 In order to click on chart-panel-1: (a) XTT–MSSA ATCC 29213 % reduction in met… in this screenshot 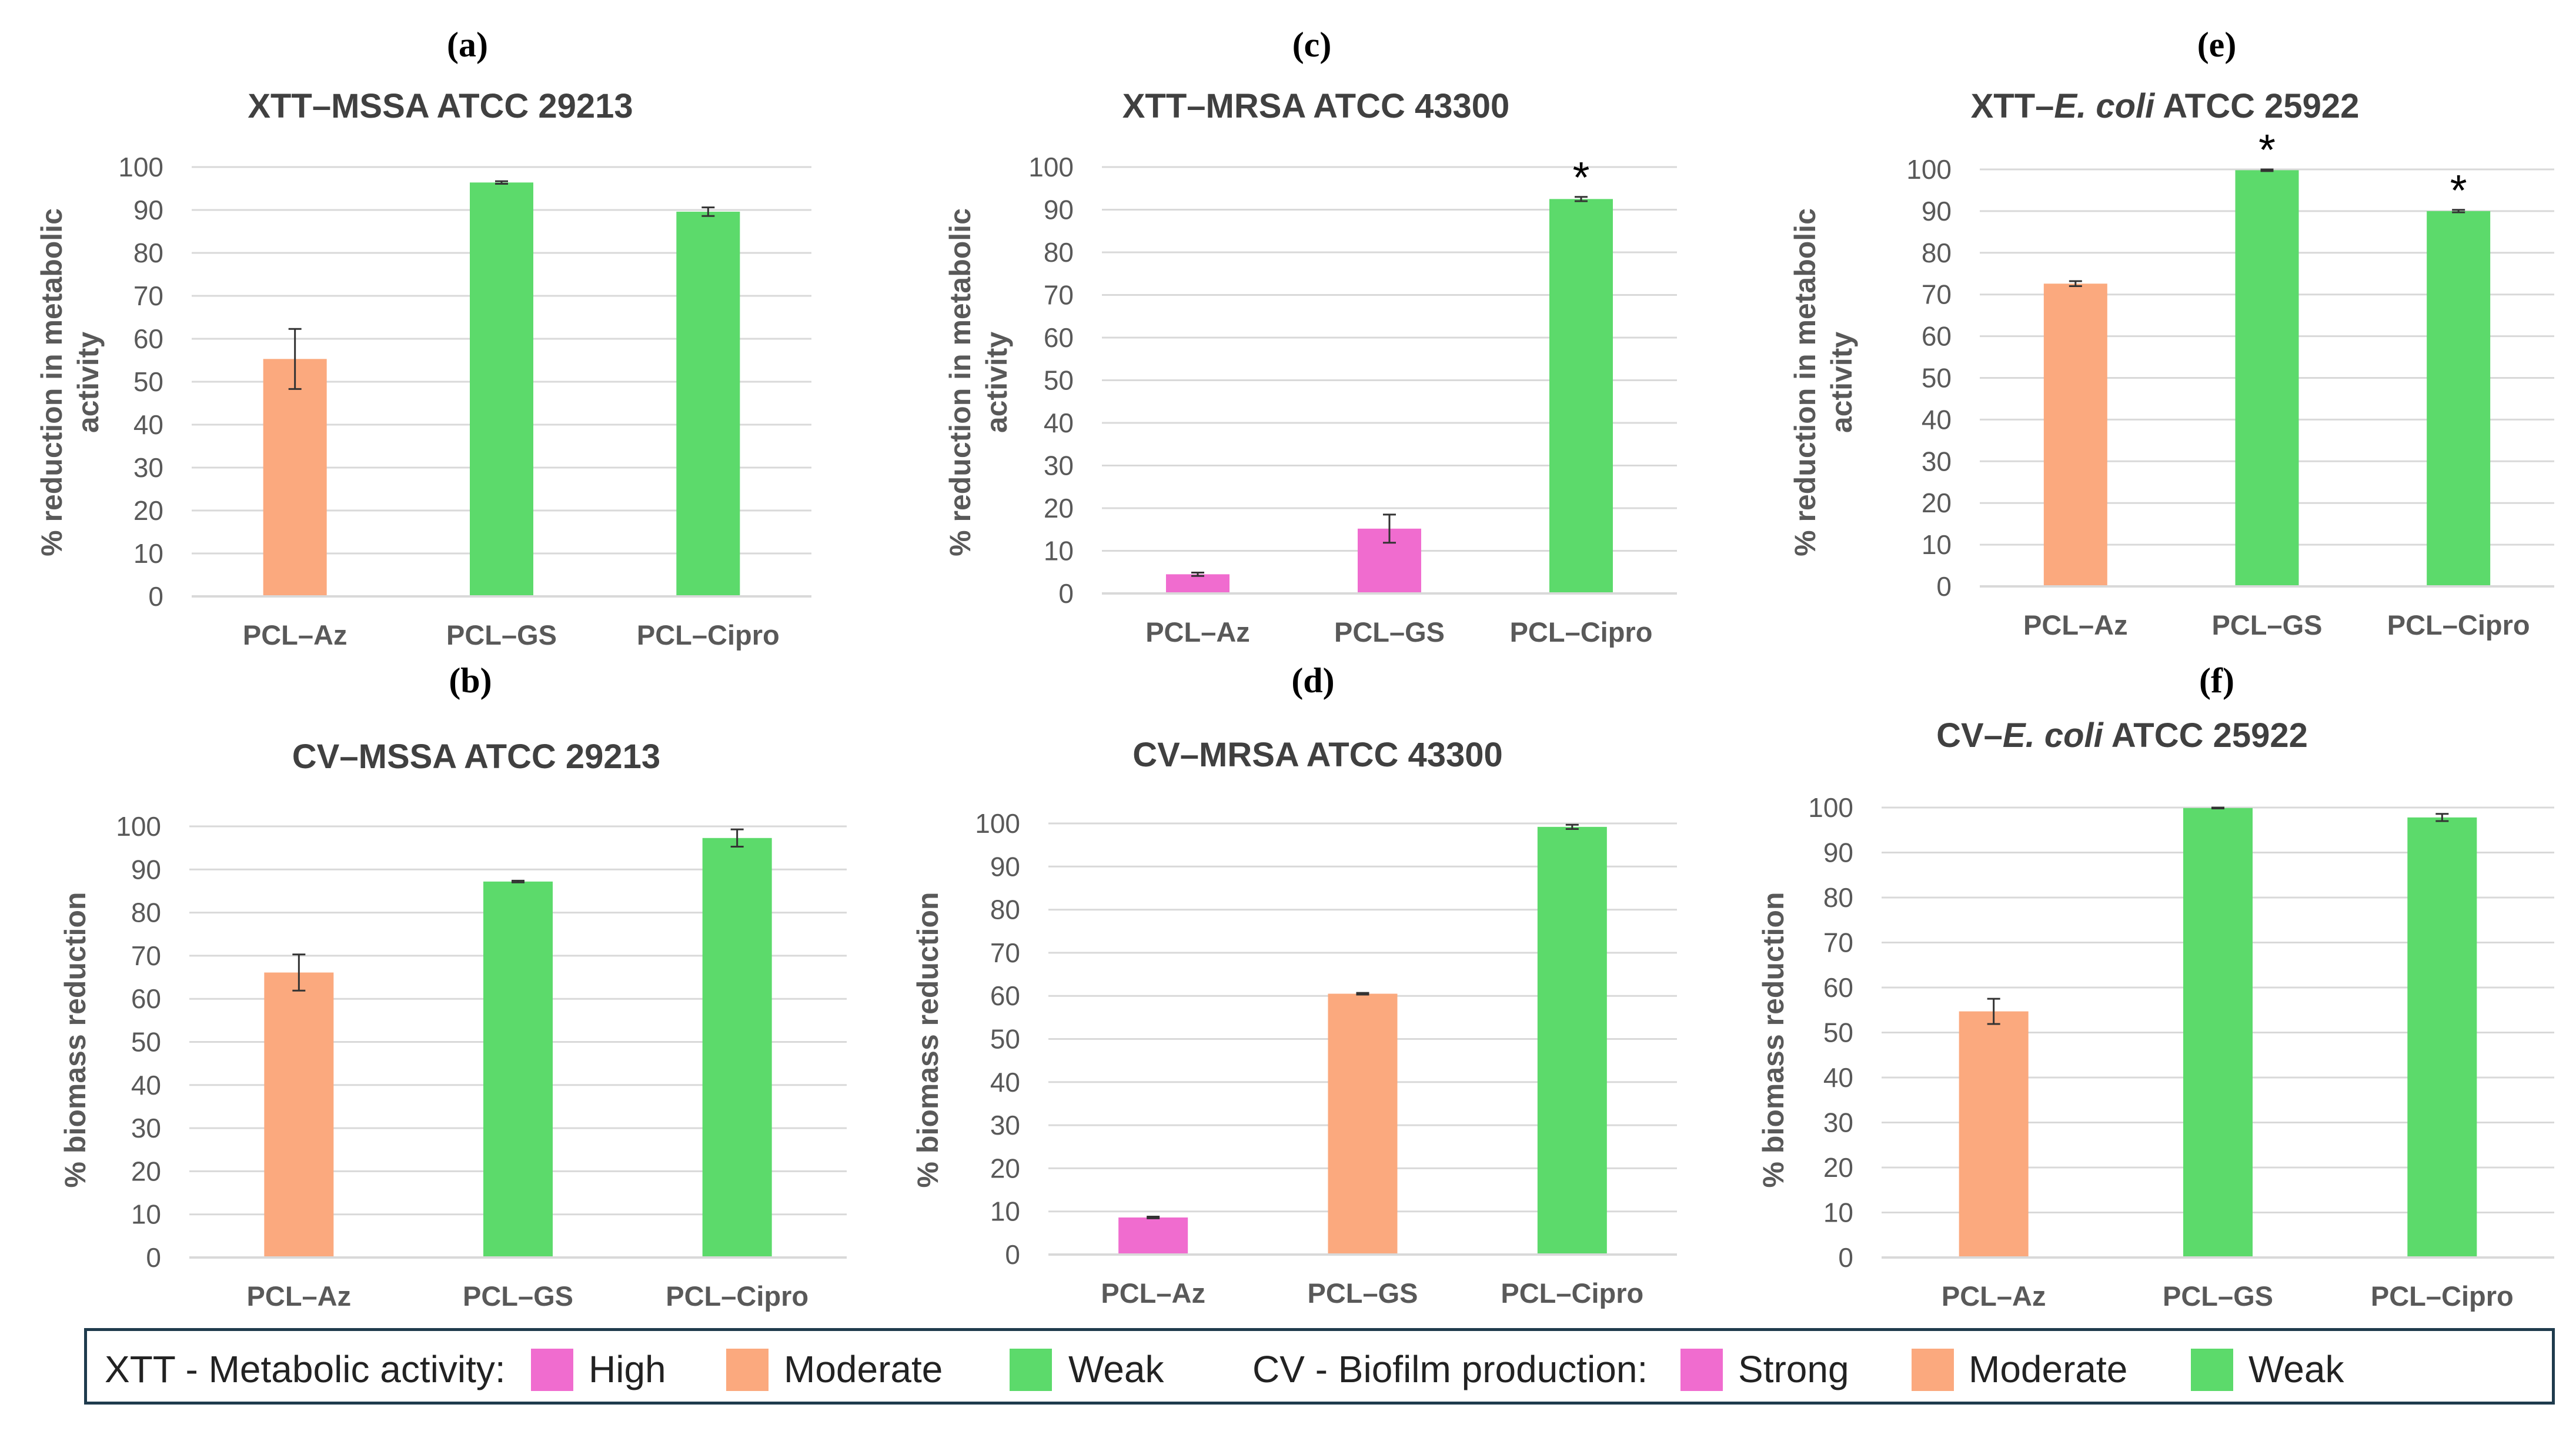, I will do `click(423, 338)`.